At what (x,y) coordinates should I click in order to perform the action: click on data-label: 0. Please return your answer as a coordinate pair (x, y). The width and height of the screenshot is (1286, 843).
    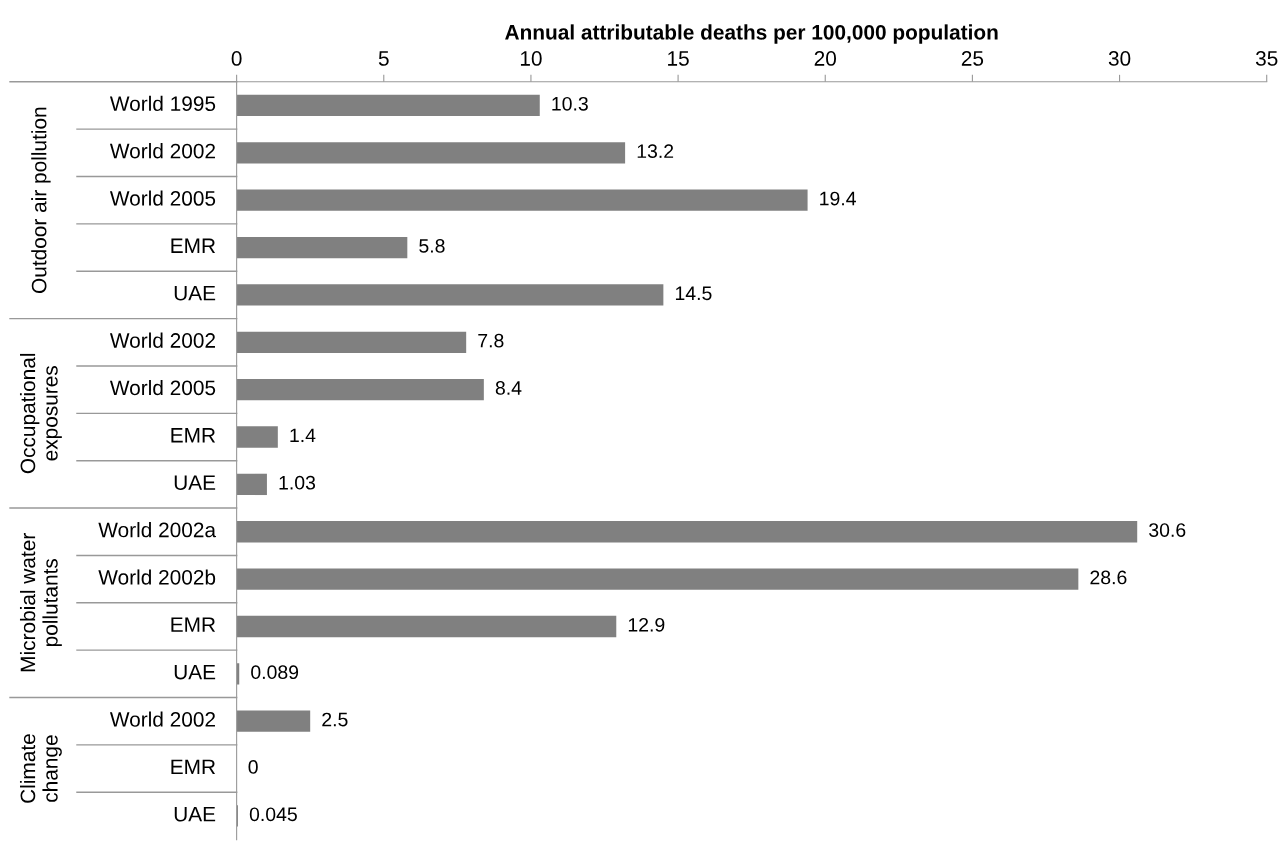
    Looking at the image, I should click on (253, 767).